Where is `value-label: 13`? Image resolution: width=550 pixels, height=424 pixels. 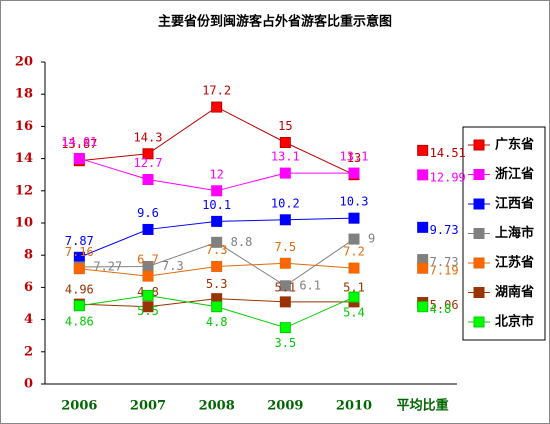 value-label: 13 is located at coordinates (354, 158).